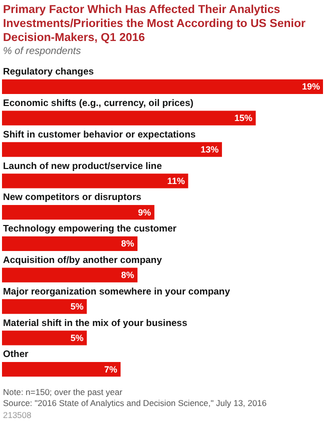 This screenshot has width=325, height=430. What do you see at coordinates (243, 118) in the screenshot?
I see `data-label: 15%` at bounding box center [243, 118].